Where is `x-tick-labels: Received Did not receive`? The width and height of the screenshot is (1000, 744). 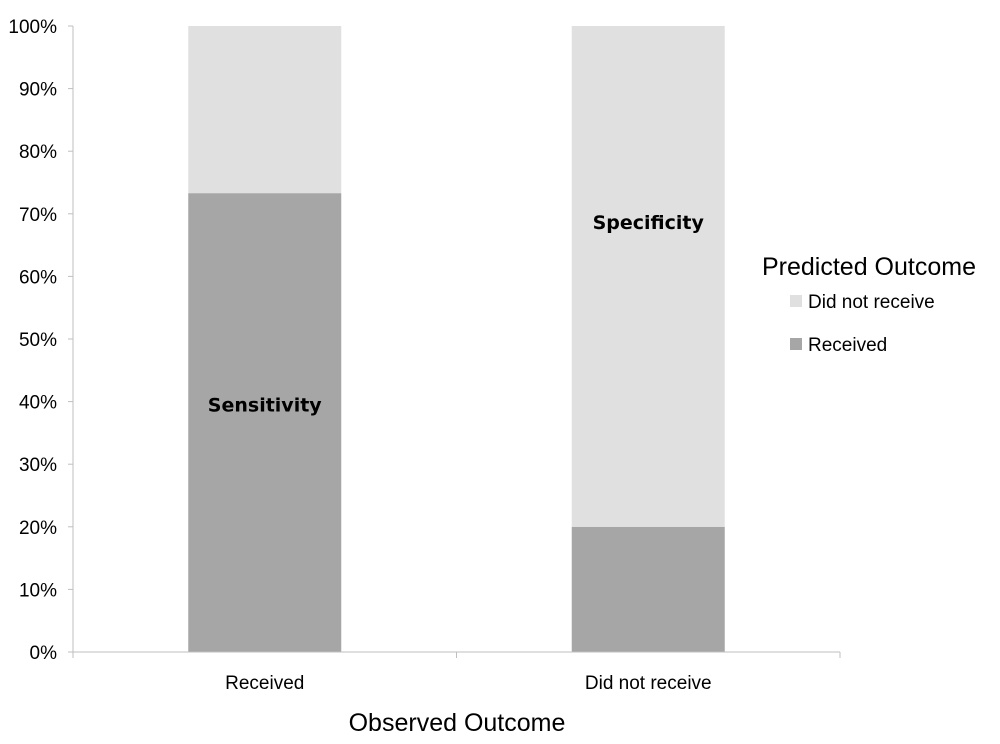
x-tick-labels: Received Did not receive is located at coordinates (468, 683).